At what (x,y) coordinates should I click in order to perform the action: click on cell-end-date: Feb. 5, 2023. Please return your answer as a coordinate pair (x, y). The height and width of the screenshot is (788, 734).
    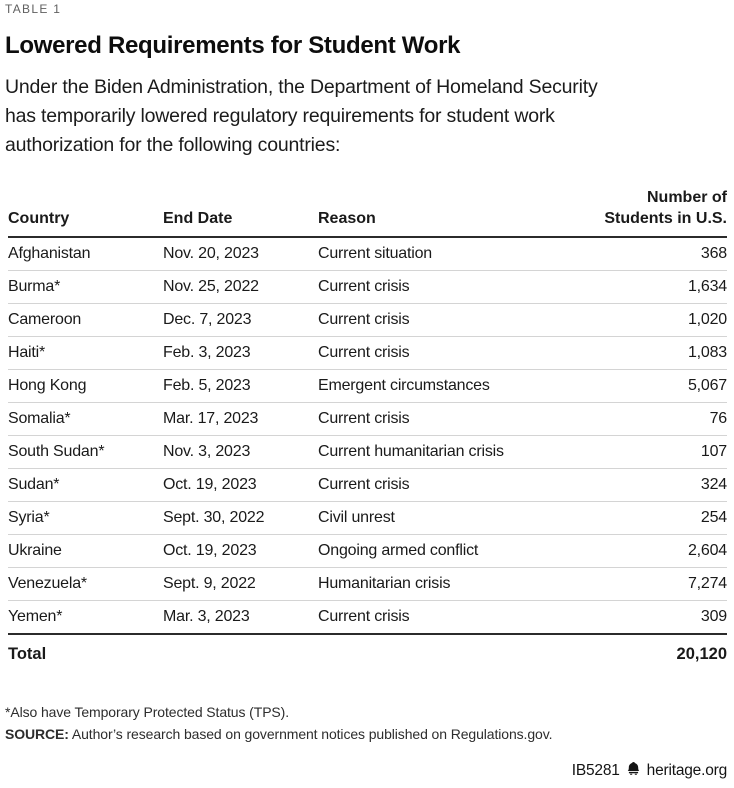
    Looking at the image, I should click on (207, 385).